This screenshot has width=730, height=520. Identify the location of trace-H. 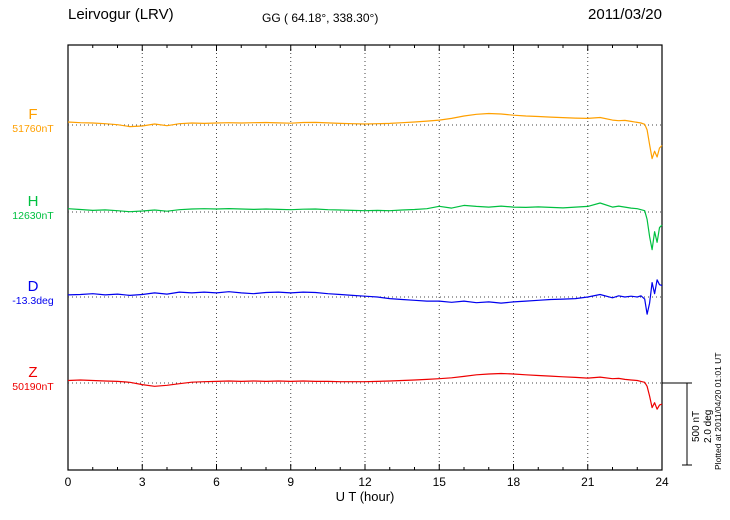
(365, 226).